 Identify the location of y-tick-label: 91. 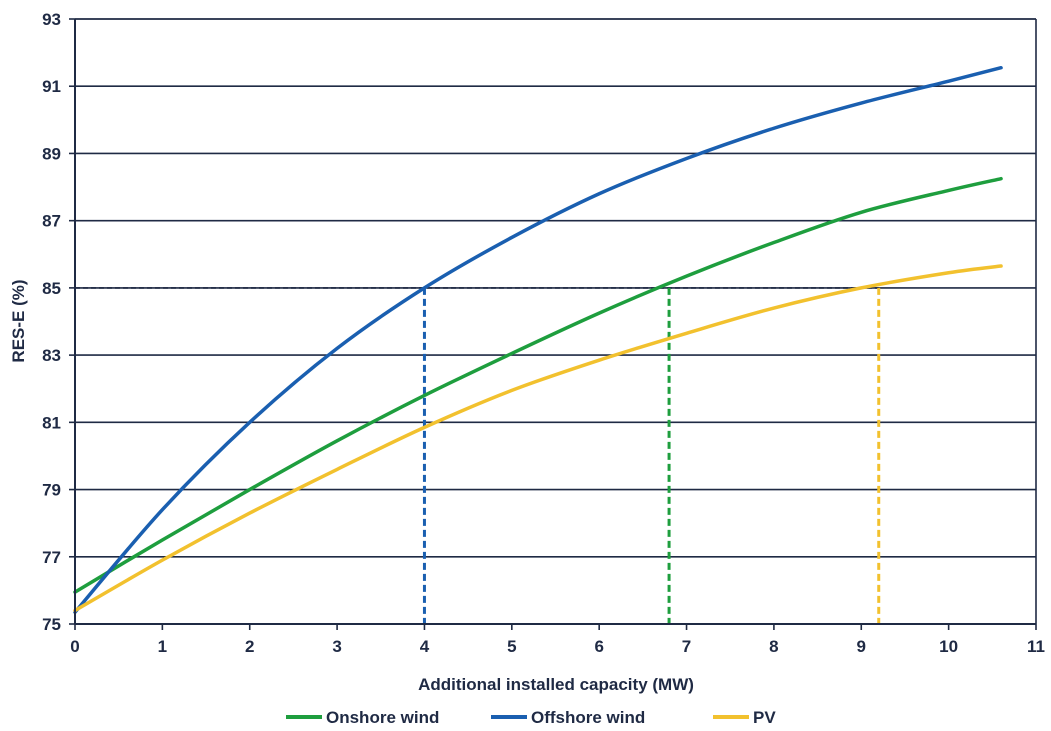
(51, 86).